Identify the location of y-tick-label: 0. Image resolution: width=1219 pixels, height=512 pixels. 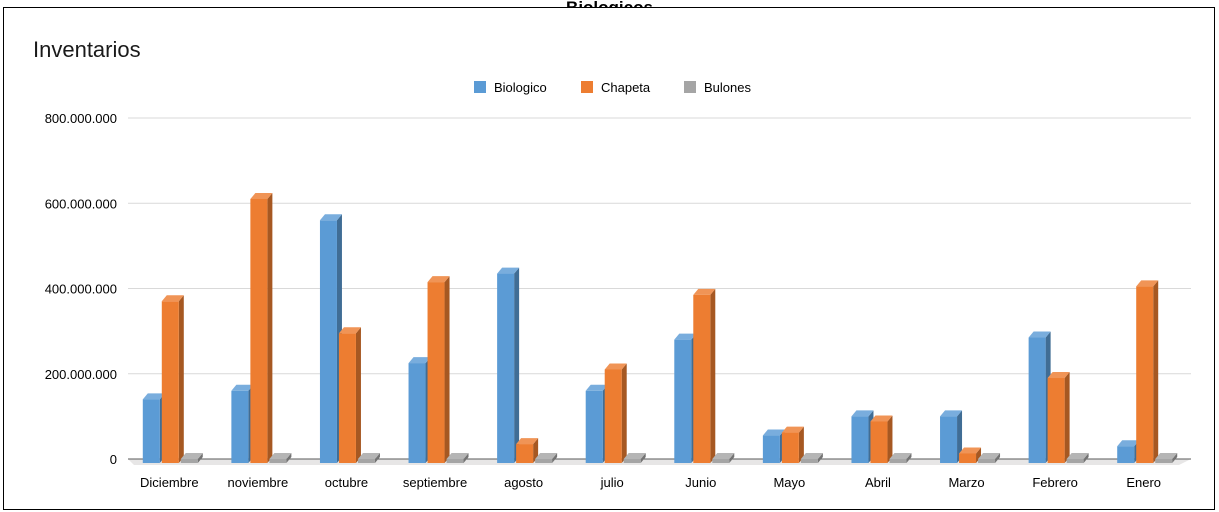
(113, 459).